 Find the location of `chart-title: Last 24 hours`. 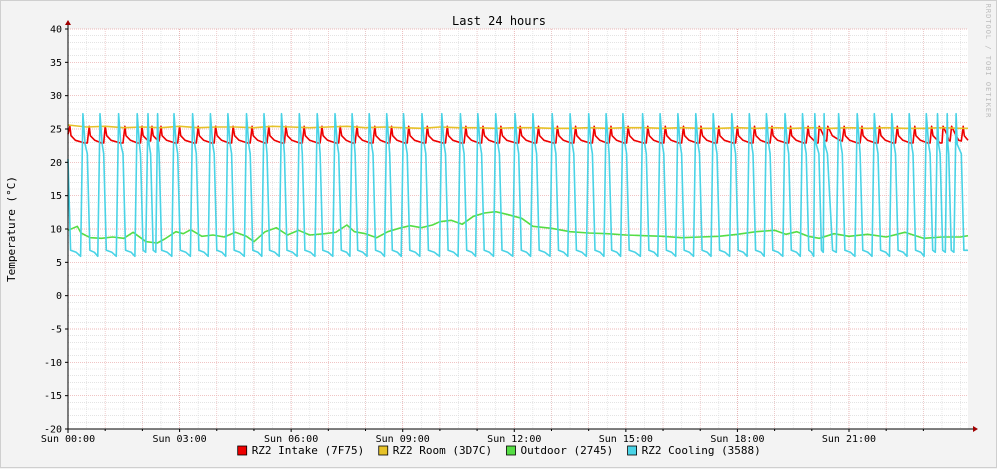

chart-title: Last 24 hours is located at coordinates (499, 21).